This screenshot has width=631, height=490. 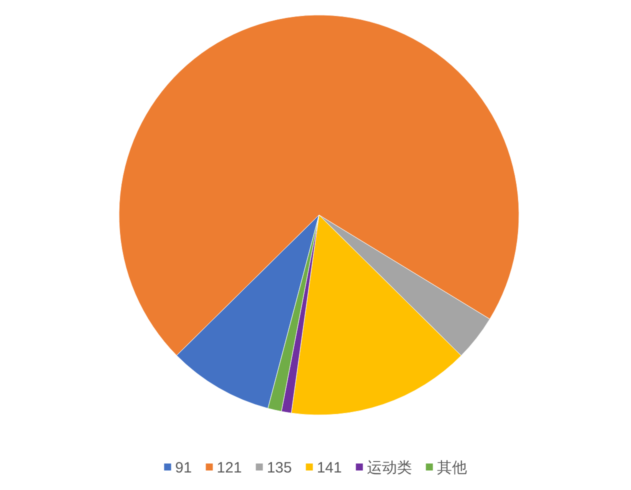 I want to click on legend-label: 141, so click(x=329, y=467).